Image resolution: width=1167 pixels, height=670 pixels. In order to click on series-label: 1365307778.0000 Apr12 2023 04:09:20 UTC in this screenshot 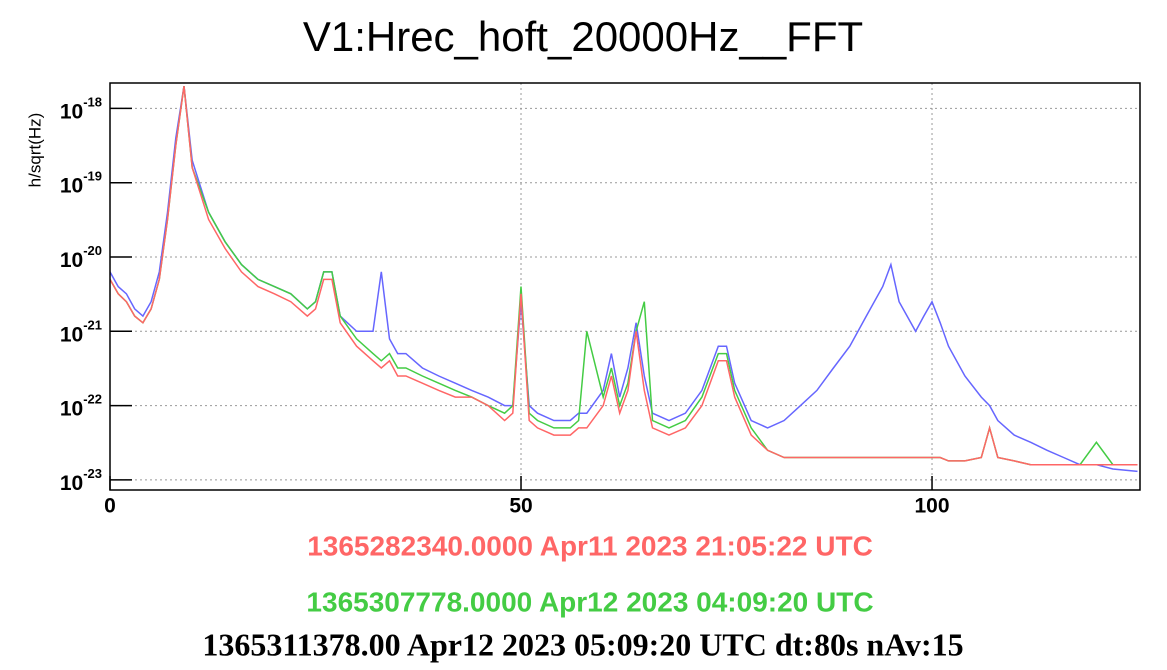, I will do `click(589, 601)`.